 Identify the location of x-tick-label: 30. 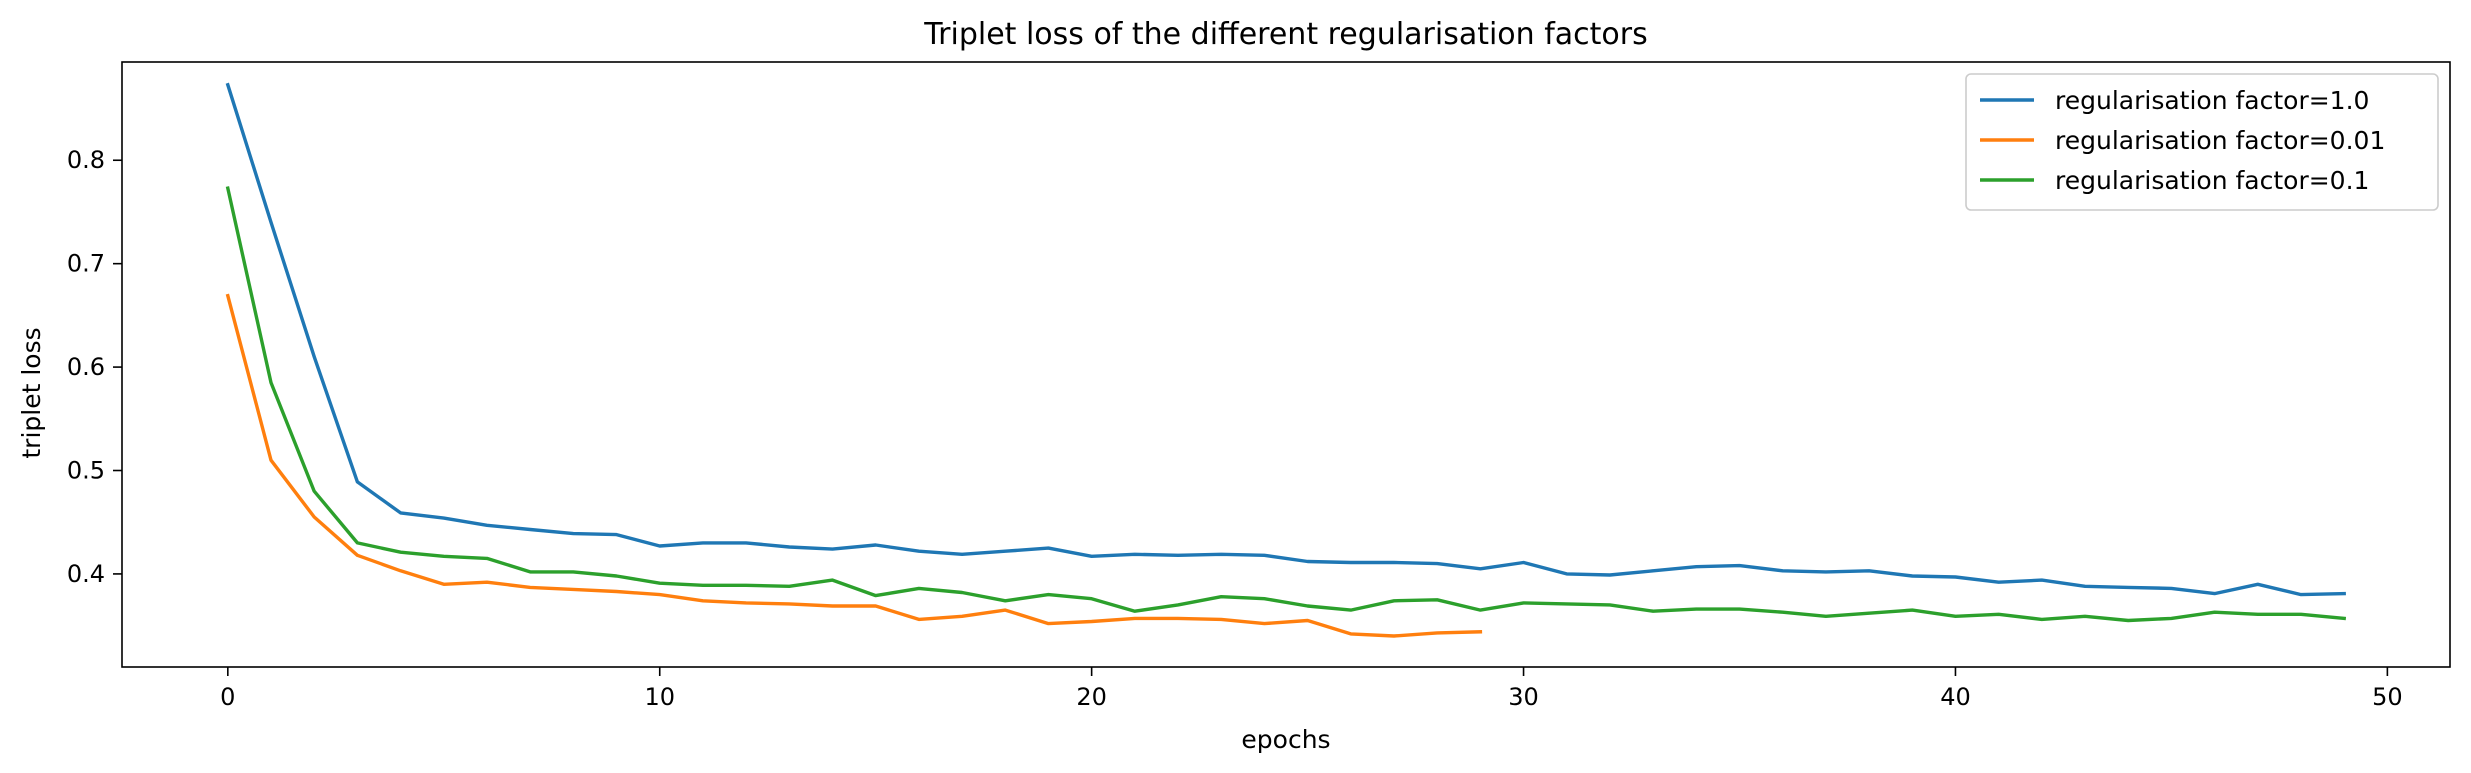
(1523, 697).